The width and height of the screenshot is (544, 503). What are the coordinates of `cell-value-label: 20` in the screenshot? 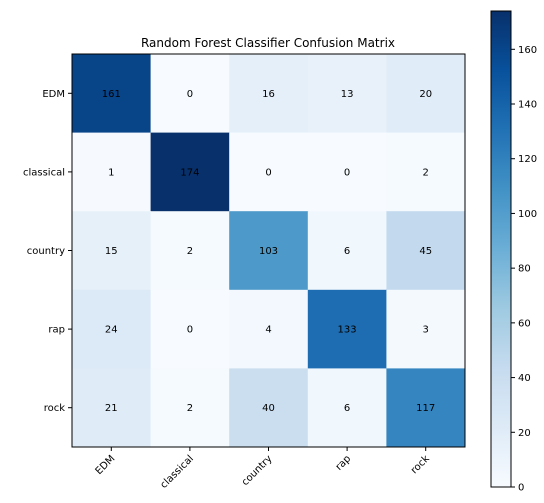 It's located at (425, 94).